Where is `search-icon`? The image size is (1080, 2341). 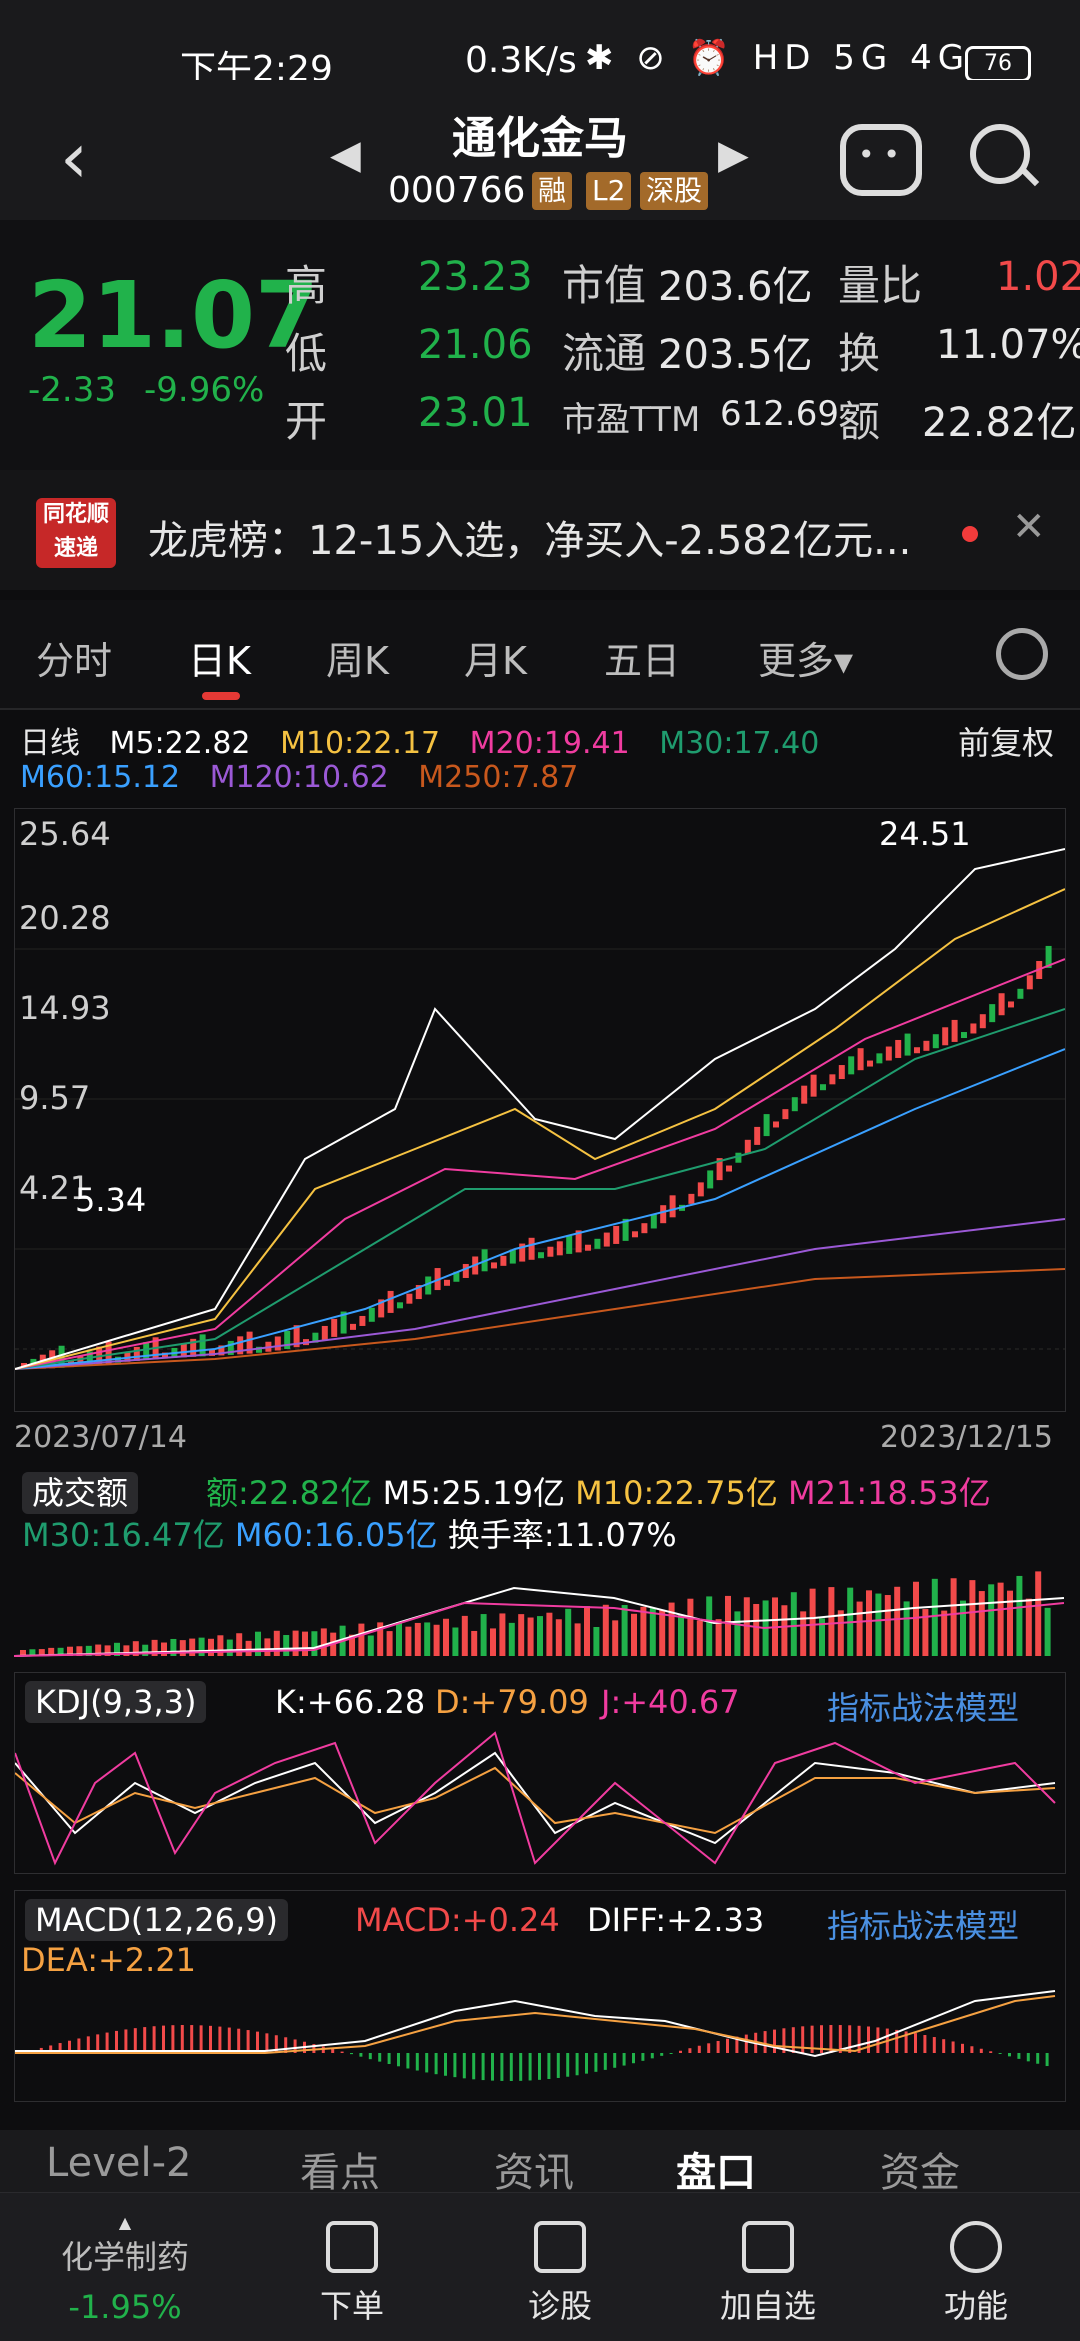
search-icon is located at coordinates (1000, 154).